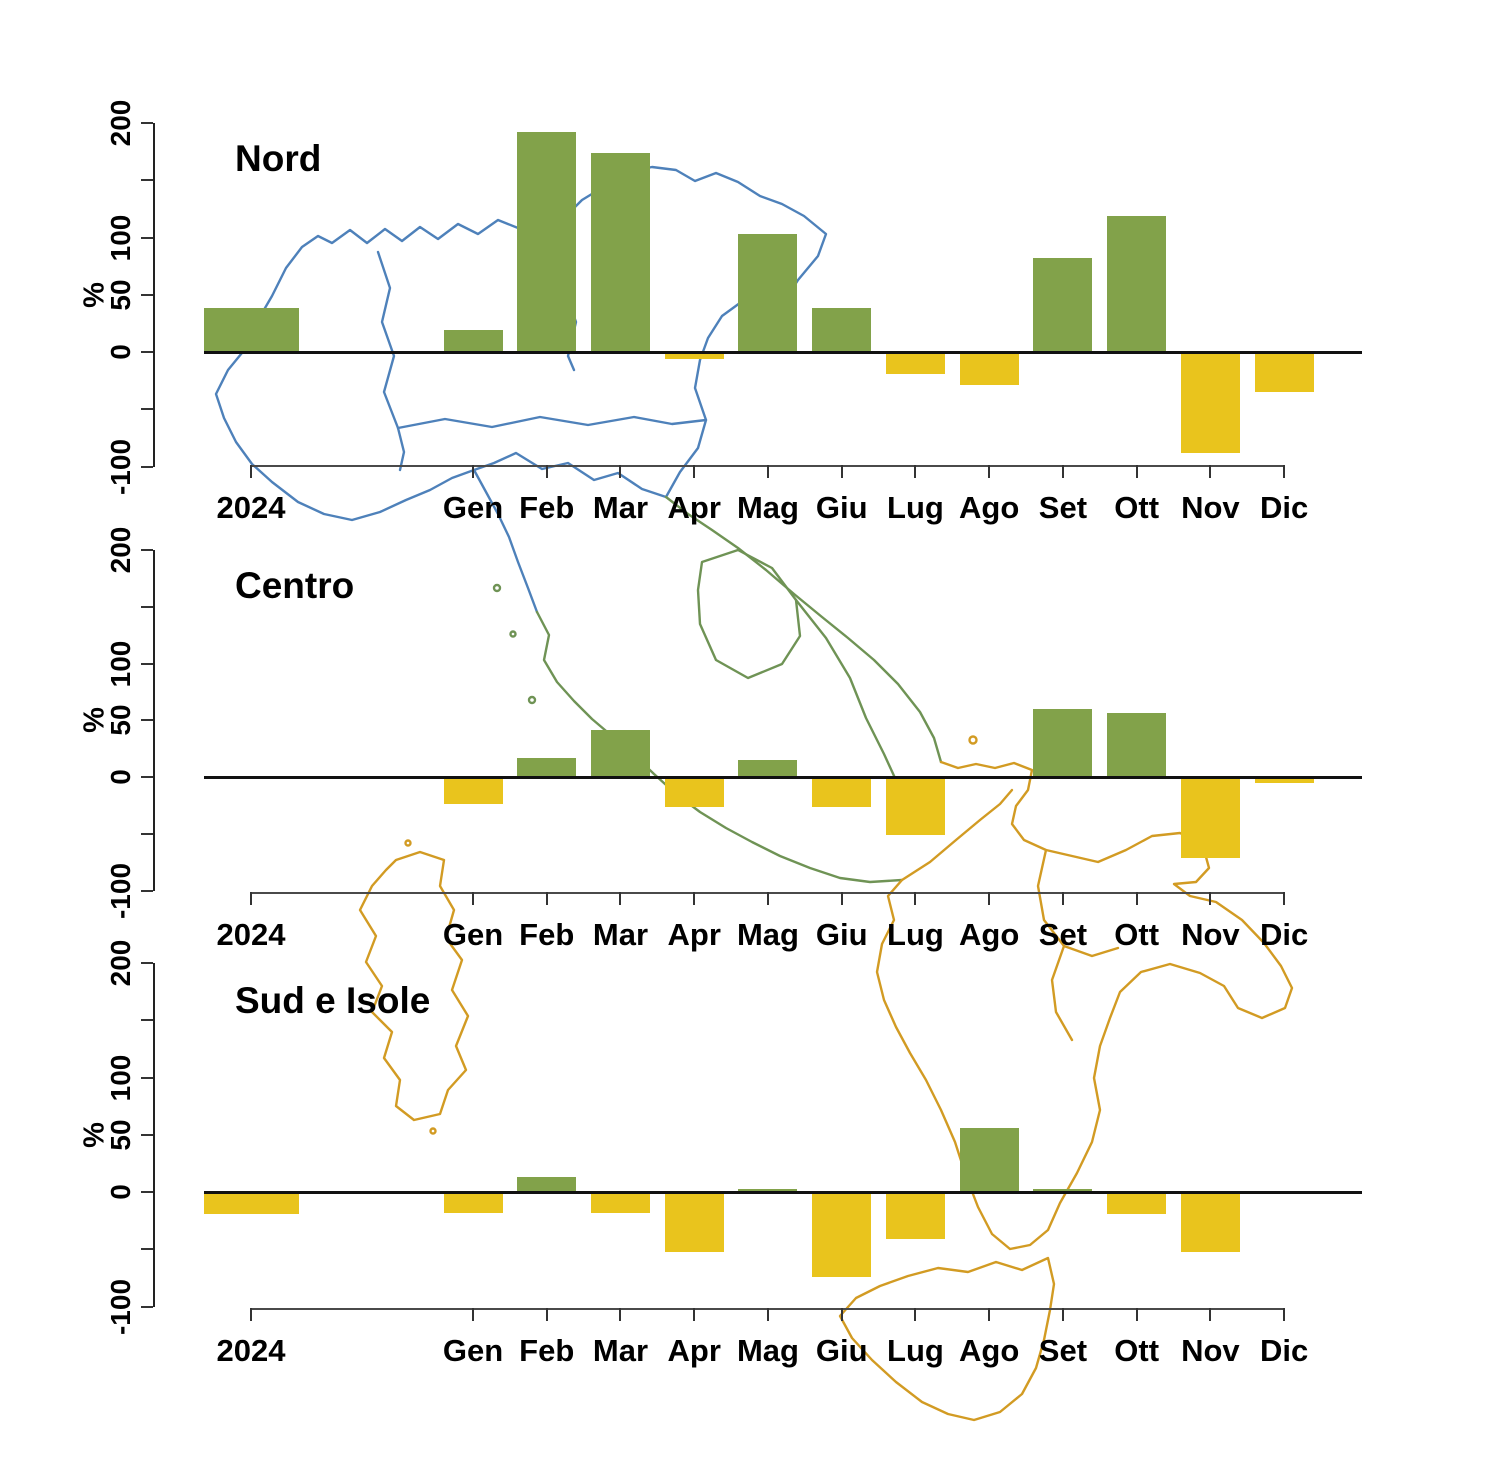 The width and height of the screenshot is (1496, 1474). Describe the element at coordinates (915, 1350) in the screenshot. I see `x-axis-month-label: Lug` at that location.